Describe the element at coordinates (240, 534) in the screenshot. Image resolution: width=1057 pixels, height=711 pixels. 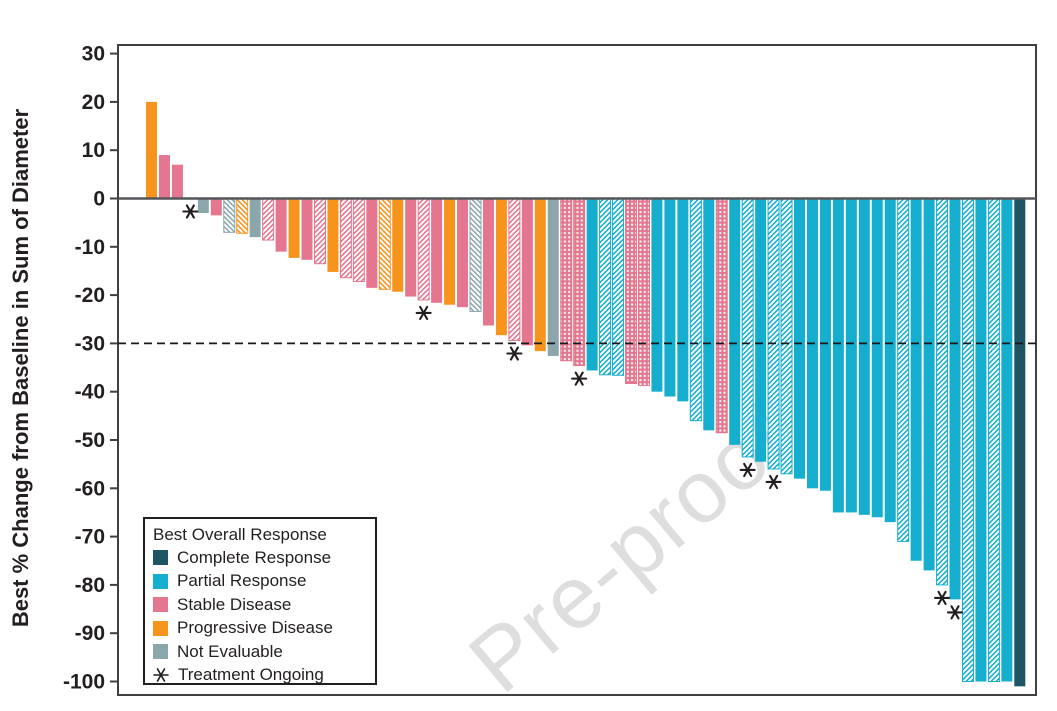
I see `legend-title: Best Overall Response` at that location.